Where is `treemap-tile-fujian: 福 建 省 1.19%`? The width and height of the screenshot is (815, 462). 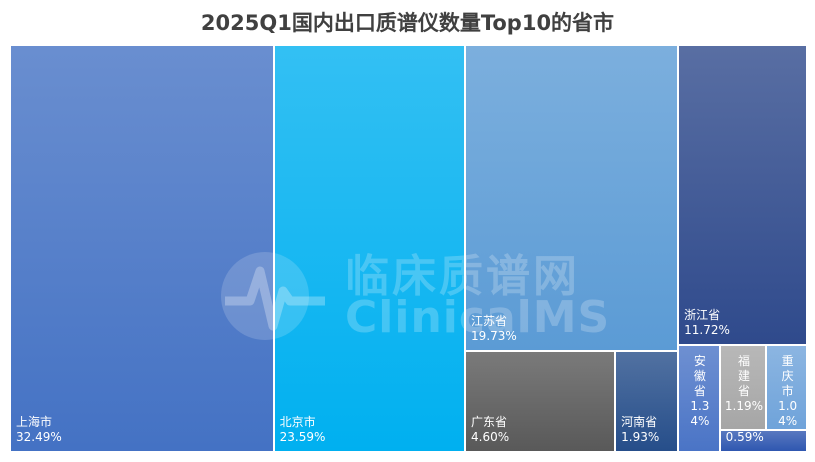 treemap-tile-fujian: 福 建 省 1.19% is located at coordinates (743, 387).